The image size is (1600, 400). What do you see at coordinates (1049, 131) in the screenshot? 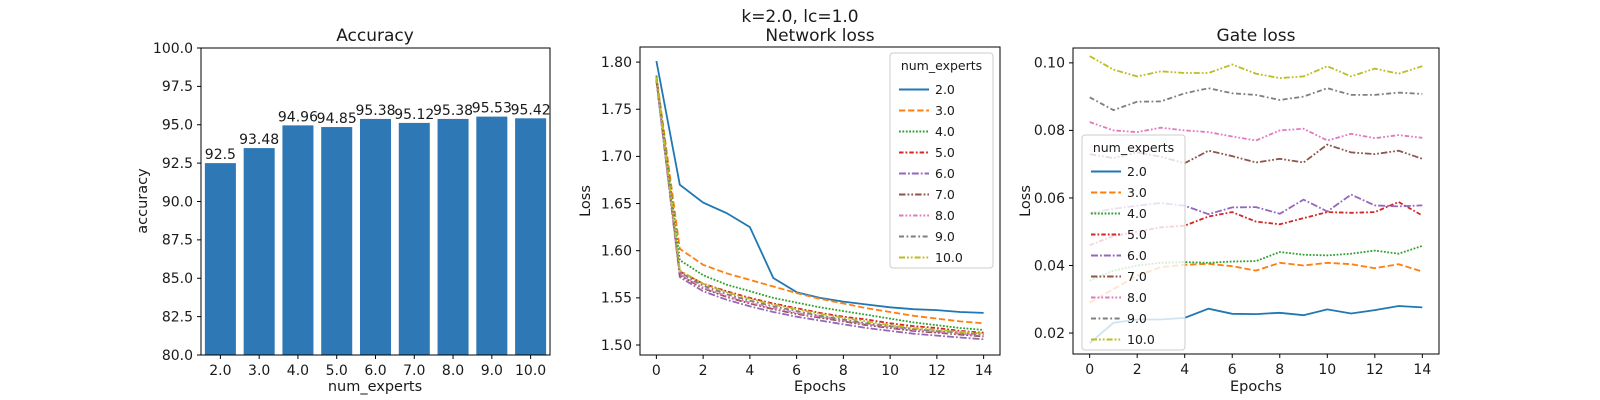
I see `y-tick-label: 0.08` at bounding box center [1049, 131].